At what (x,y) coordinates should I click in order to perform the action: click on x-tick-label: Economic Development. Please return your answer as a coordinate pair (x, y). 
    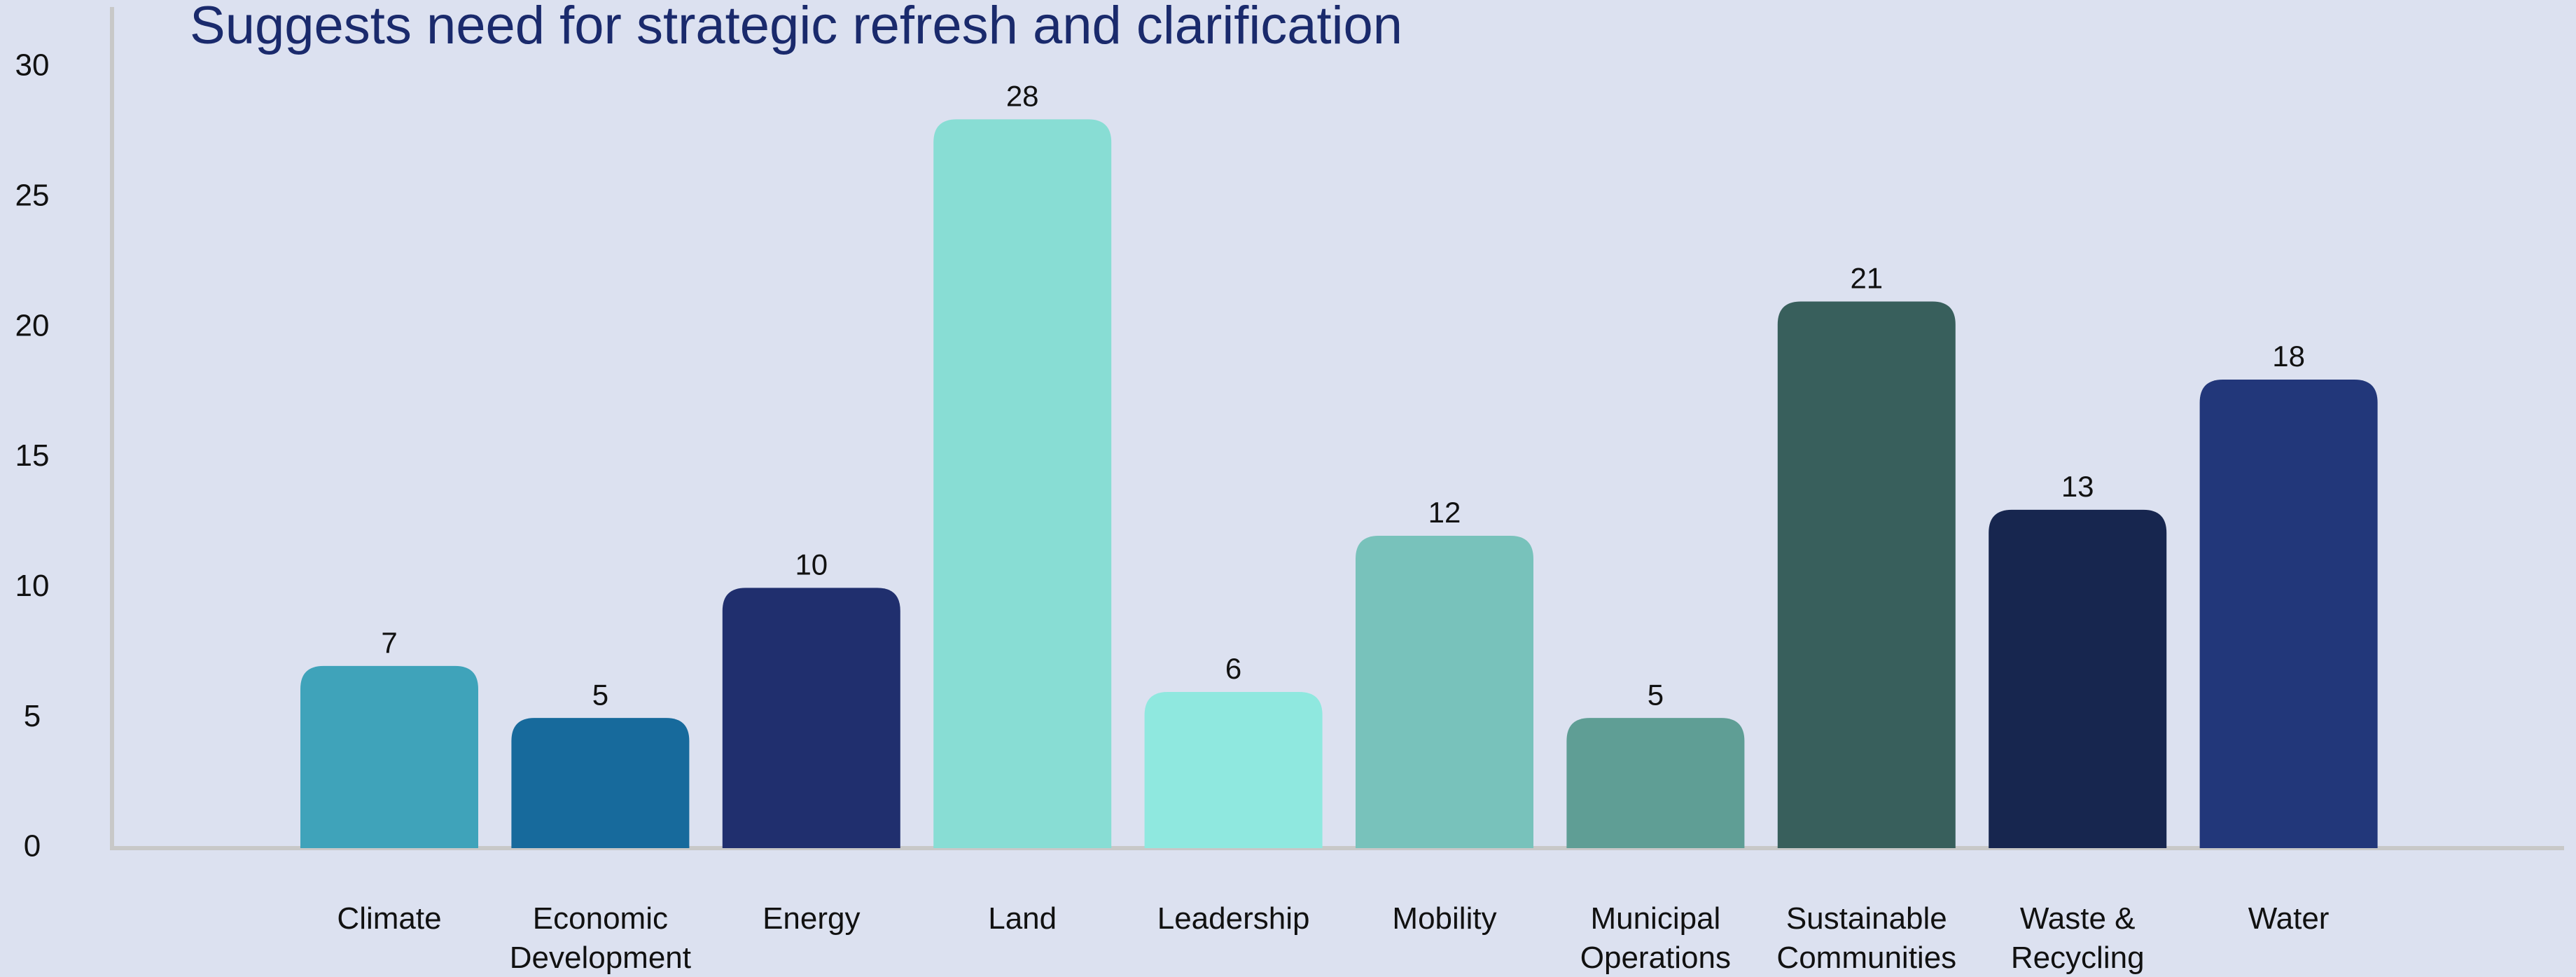
    Looking at the image, I should click on (600, 938).